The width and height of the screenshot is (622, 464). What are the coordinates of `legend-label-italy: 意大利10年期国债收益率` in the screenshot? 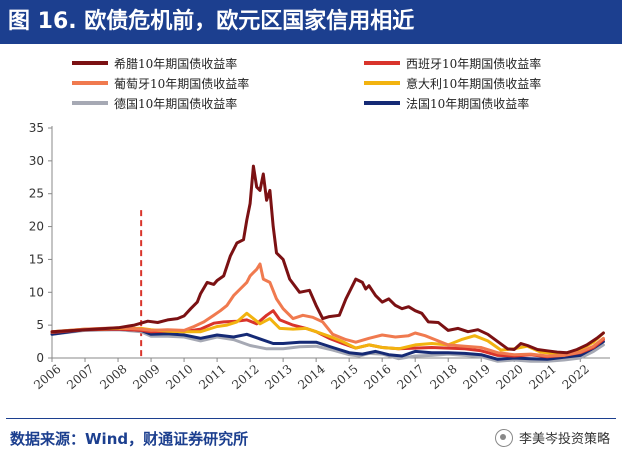 It's located at (474, 83).